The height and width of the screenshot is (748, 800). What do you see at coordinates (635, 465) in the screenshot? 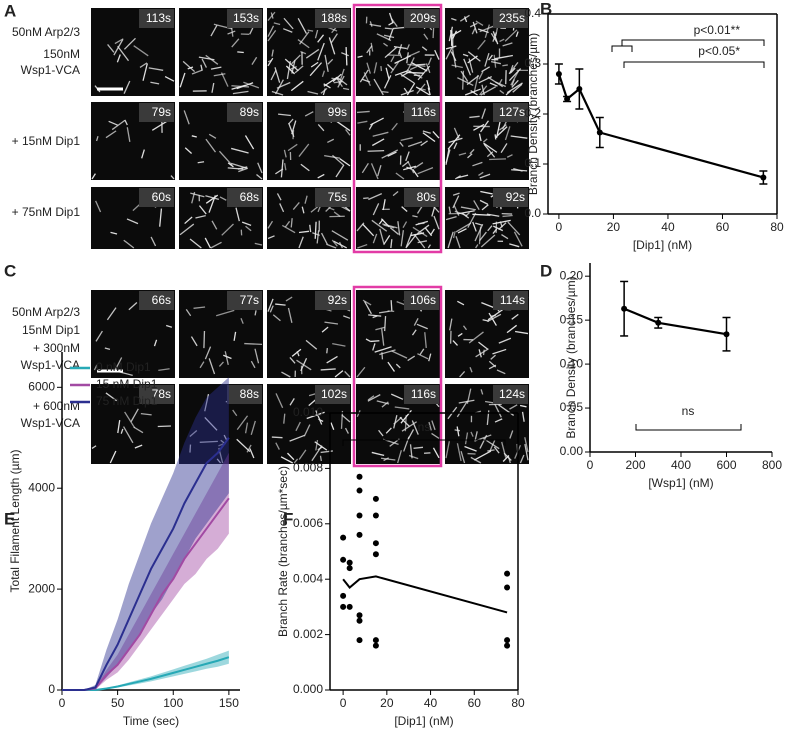
I see `x-tick-label: 200` at bounding box center [635, 465].